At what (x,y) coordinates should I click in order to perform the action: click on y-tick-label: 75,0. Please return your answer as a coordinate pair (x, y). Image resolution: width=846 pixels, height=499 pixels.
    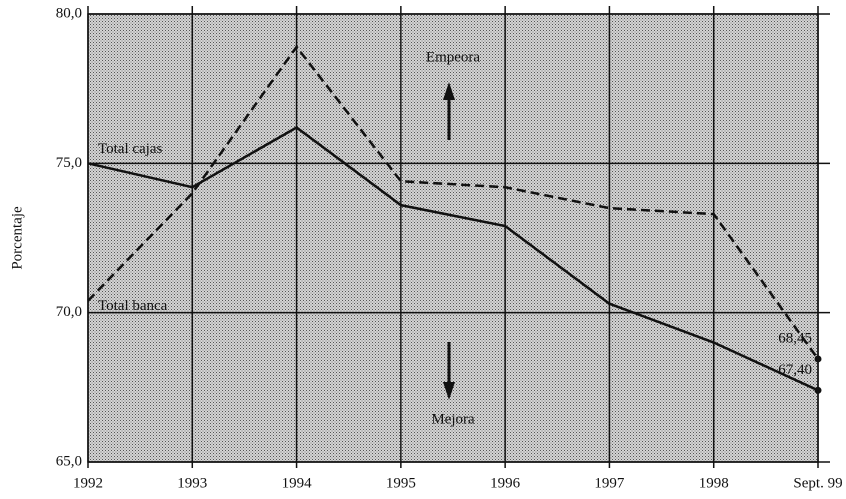
    Looking at the image, I should click on (69, 163).